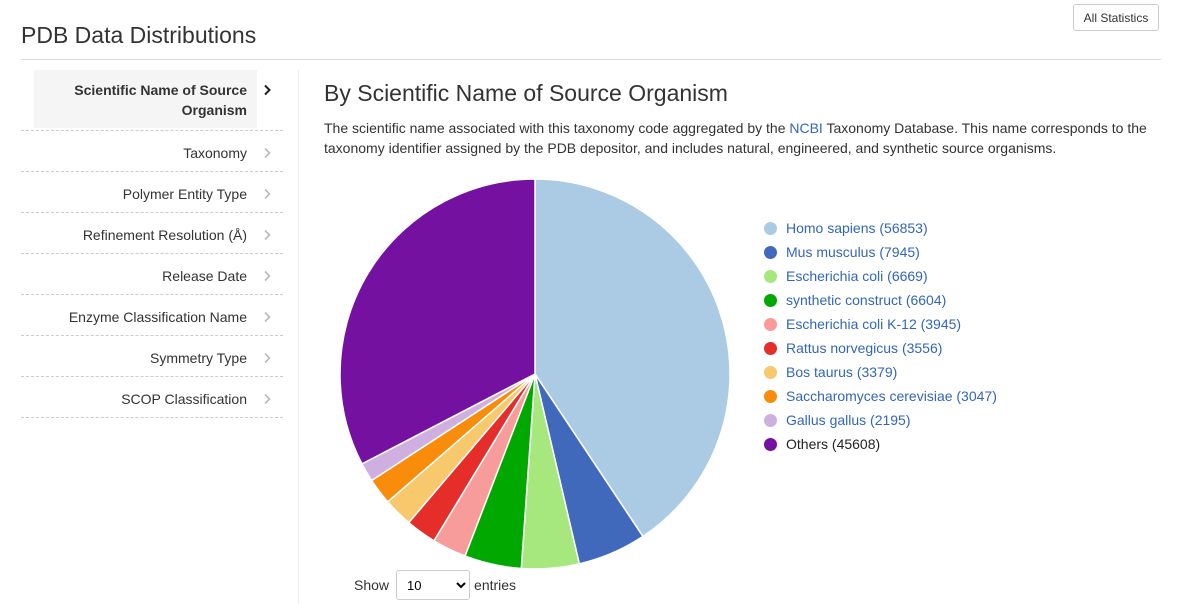 The width and height of the screenshot is (1194, 604). I want to click on legend-item: Escherichia coli (6669), so click(880, 276).